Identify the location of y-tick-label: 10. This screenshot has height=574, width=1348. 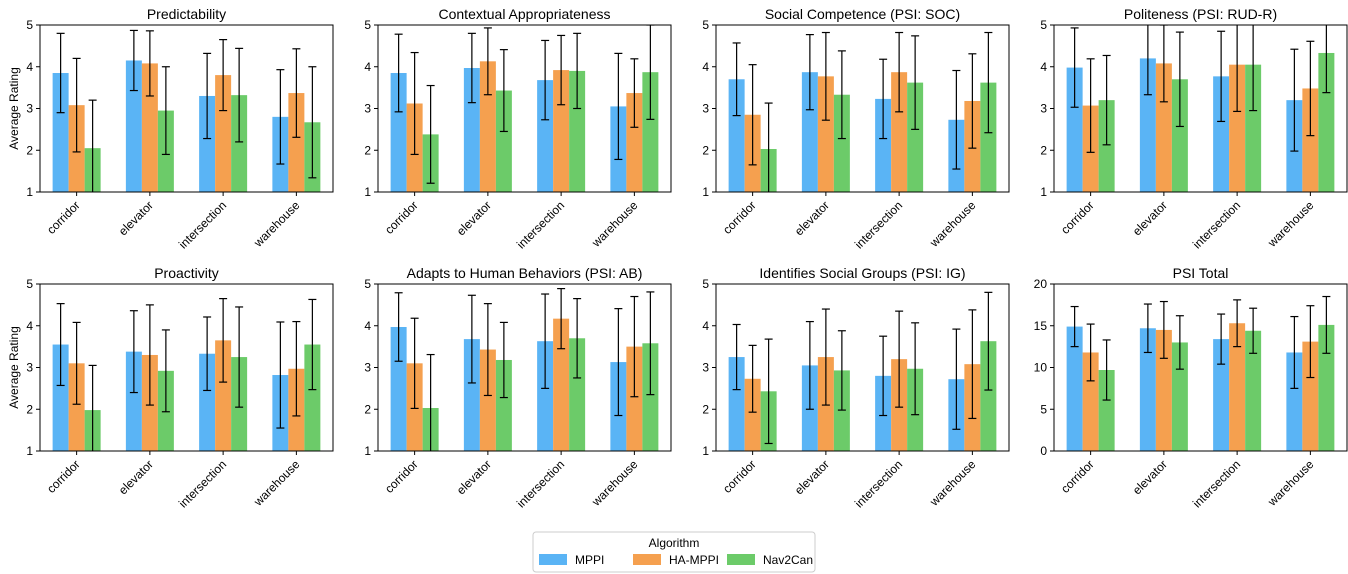
(1041, 368).